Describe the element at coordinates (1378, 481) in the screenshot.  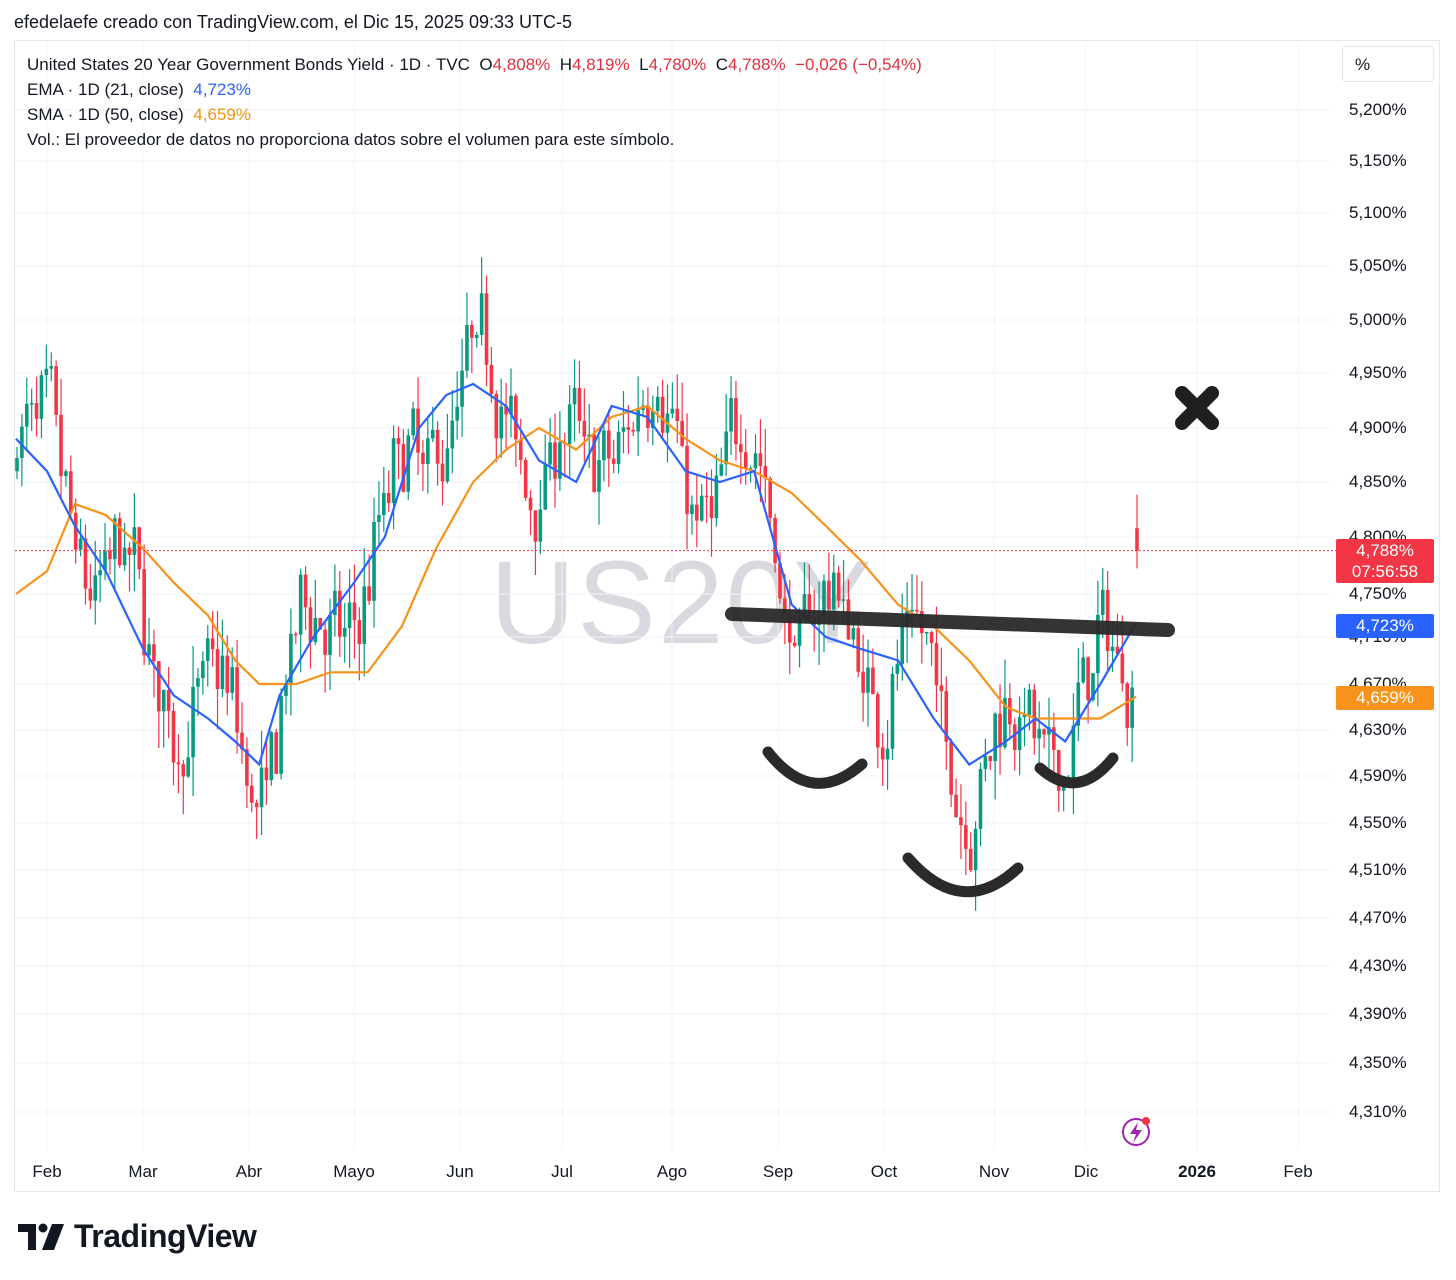
I see `price-tick-label: 4,850%` at that location.